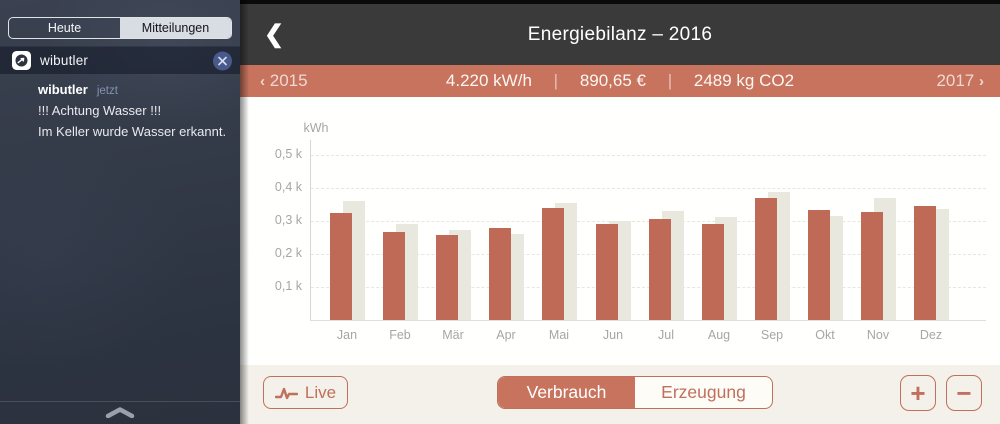  Describe the element at coordinates (981, 81) in the screenshot. I see `chevron-right-icon: ›` at that location.